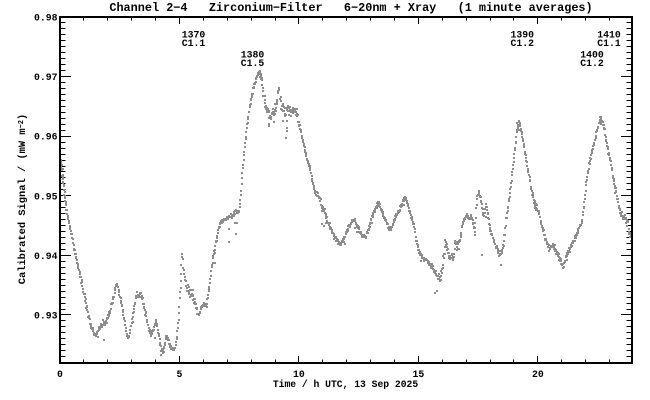 This screenshot has width=650, height=400. Describe the element at coordinates (609, 35) in the screenshot. I see `svg-text: 1410` at that location.